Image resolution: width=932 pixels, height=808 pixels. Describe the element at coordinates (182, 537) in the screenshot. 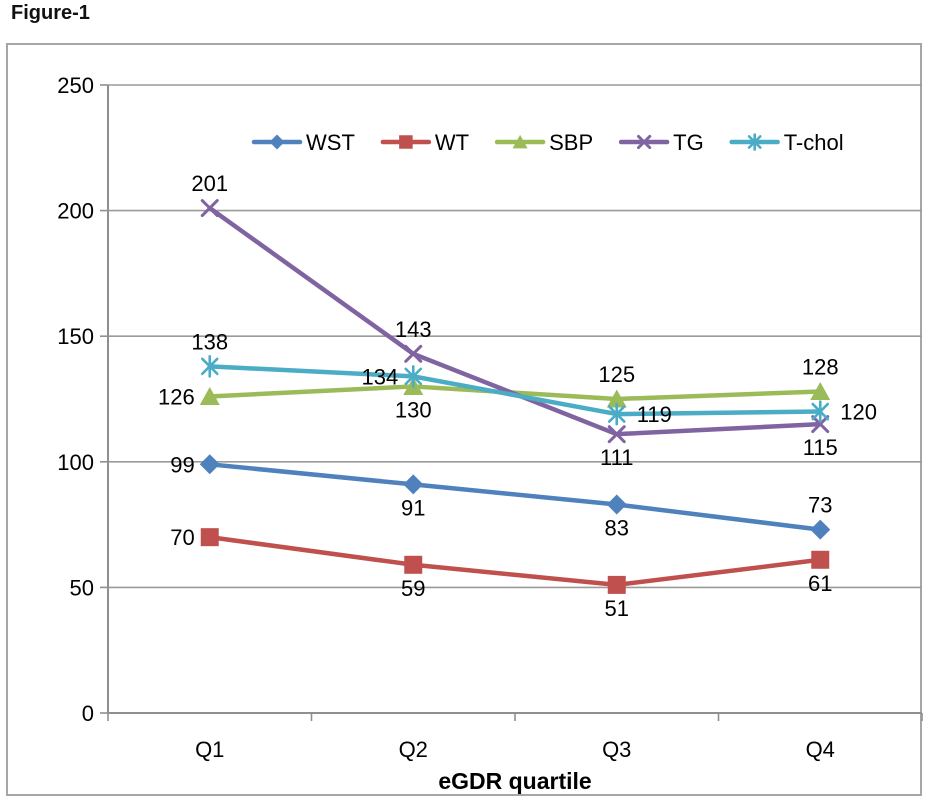

I see `data-label-WT: 70` at that location.